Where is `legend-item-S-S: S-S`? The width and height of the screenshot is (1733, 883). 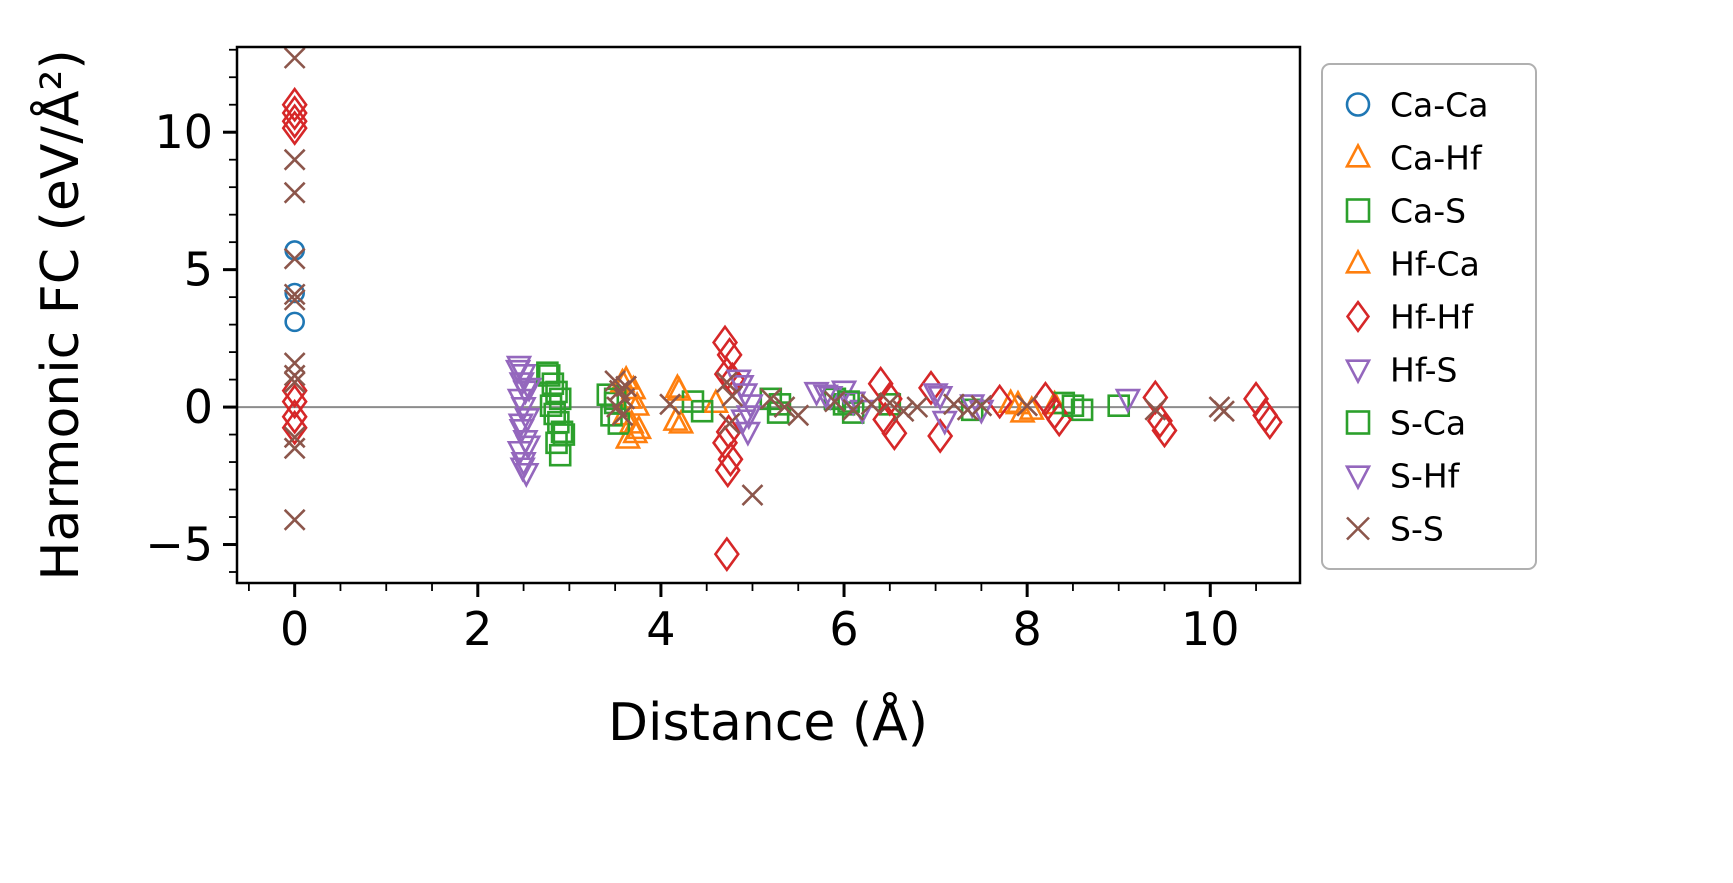 legend-item-S-S: S-S is located at coordinates (1395, 529).